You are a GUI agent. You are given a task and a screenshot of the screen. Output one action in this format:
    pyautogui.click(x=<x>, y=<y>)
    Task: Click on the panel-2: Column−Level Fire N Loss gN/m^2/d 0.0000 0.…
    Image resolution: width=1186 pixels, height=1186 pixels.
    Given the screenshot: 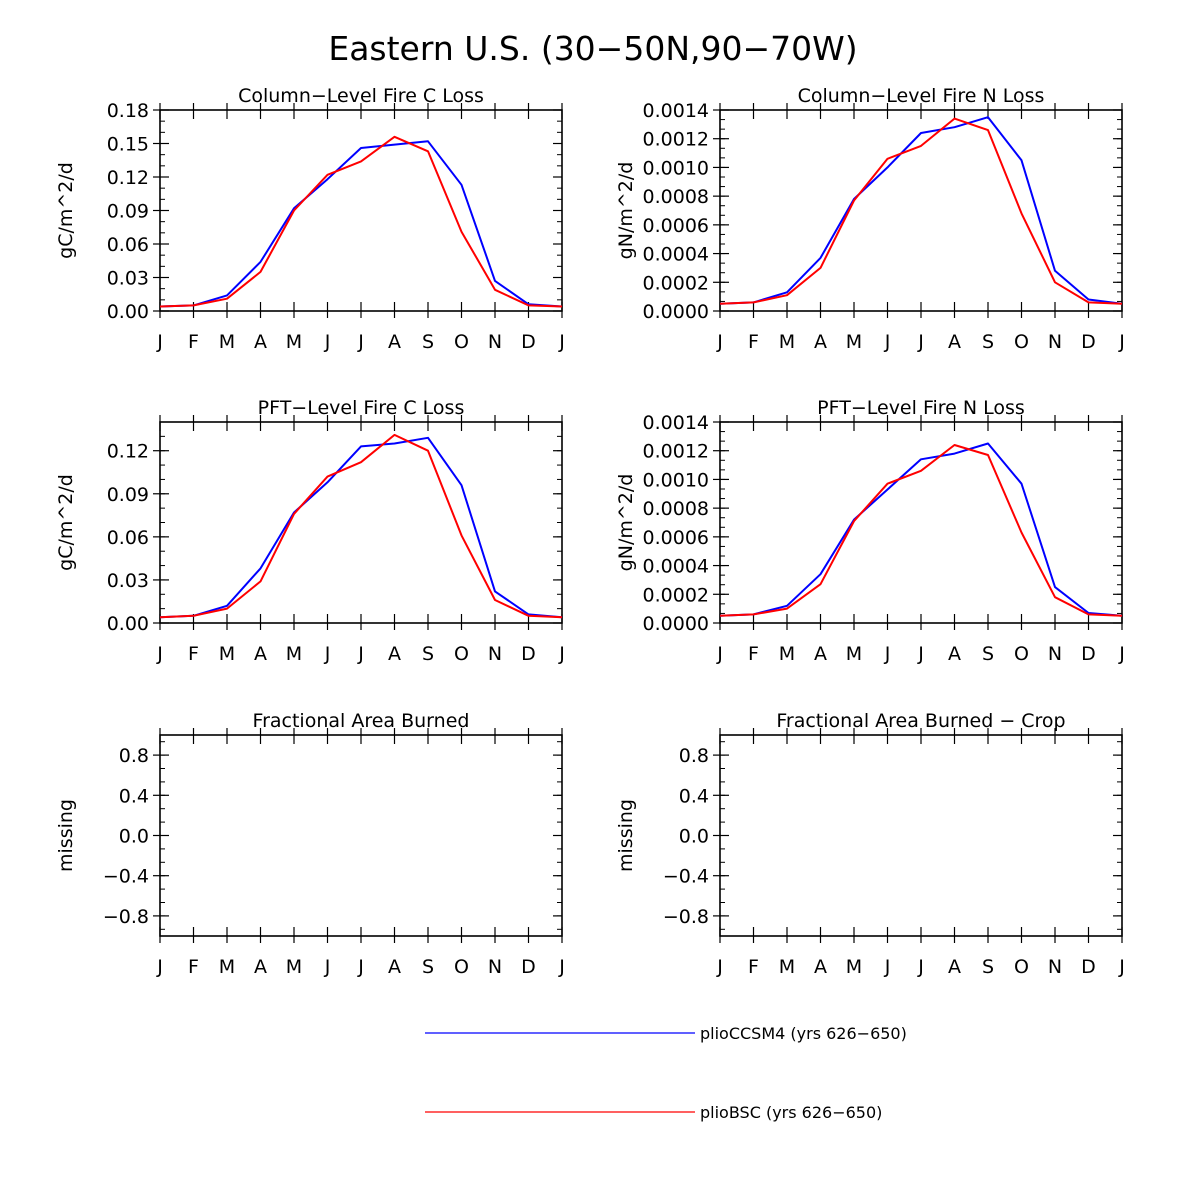 What is the action you would take?
    pyautogui.click(x=870, y=219)
    